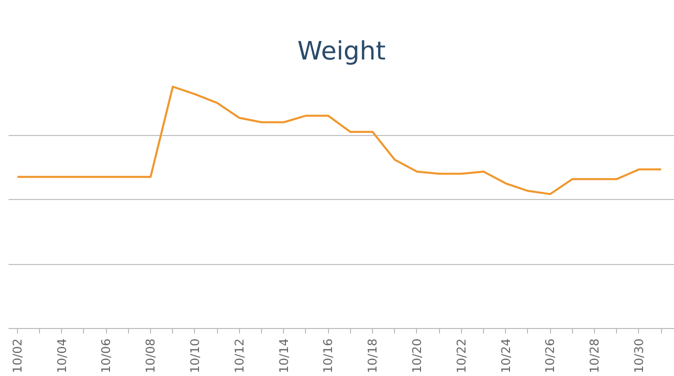 The image size is (674, 376). I want to click on x-tick-label: 10/12, so click(239, 356).